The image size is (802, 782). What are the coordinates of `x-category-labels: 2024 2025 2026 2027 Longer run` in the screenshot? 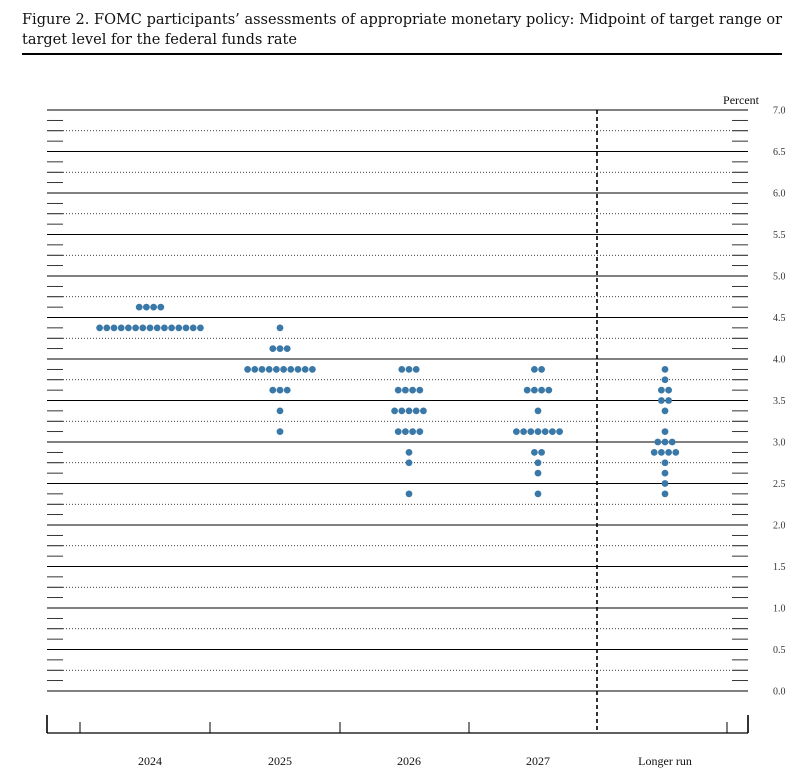 It's located at (415, 761).